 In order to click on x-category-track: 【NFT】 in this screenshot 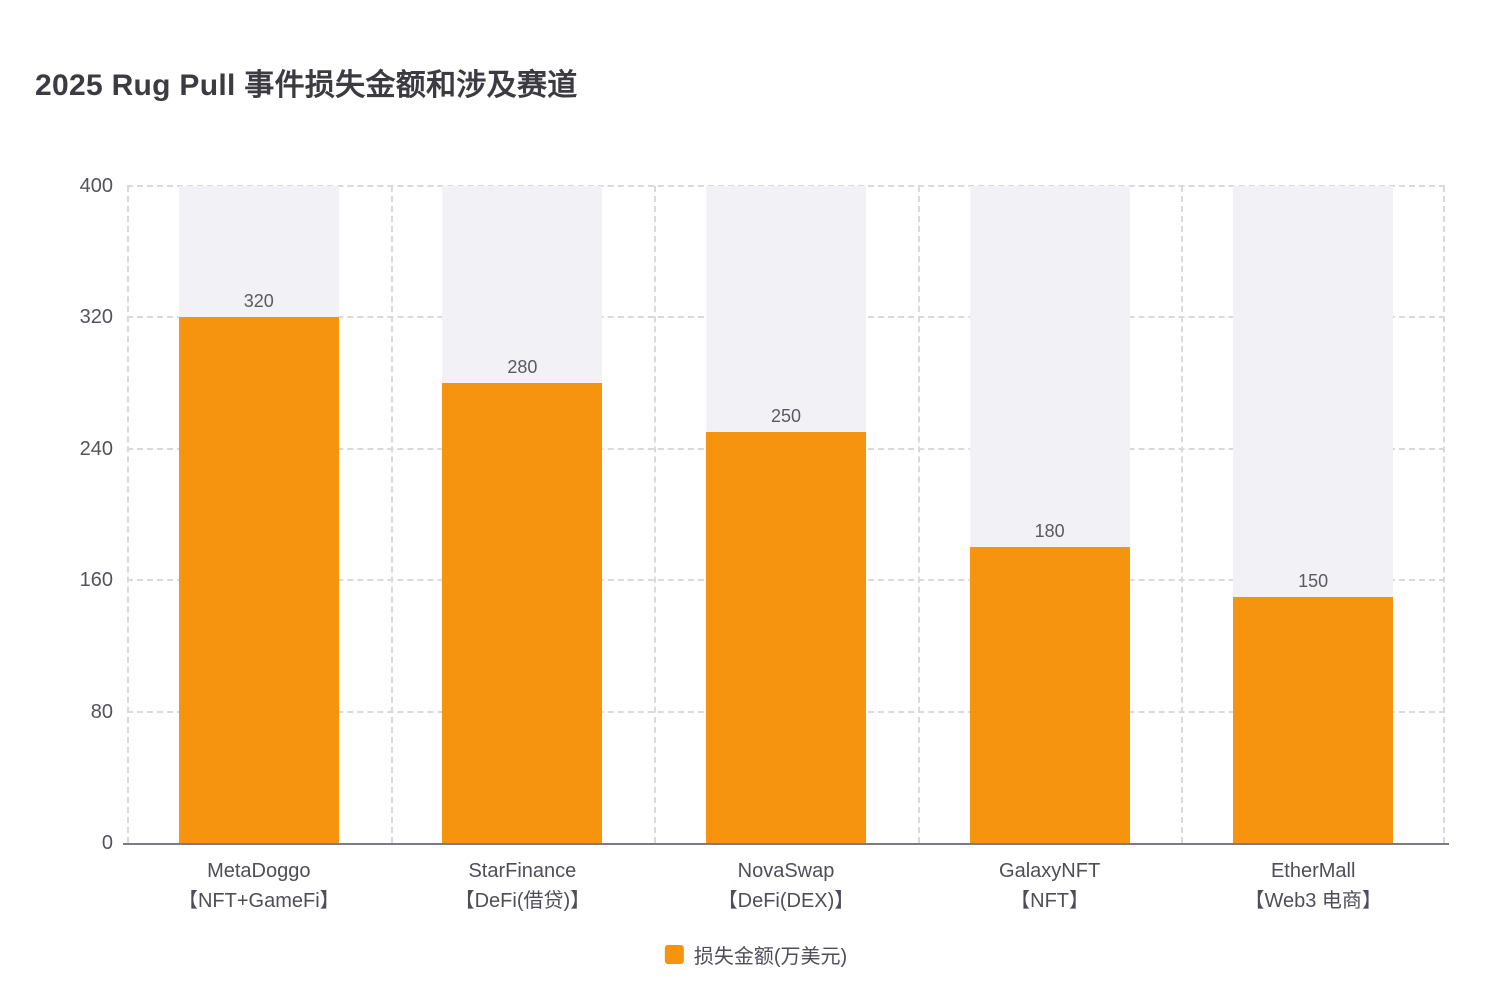, I will do `click(1050, 901)`.